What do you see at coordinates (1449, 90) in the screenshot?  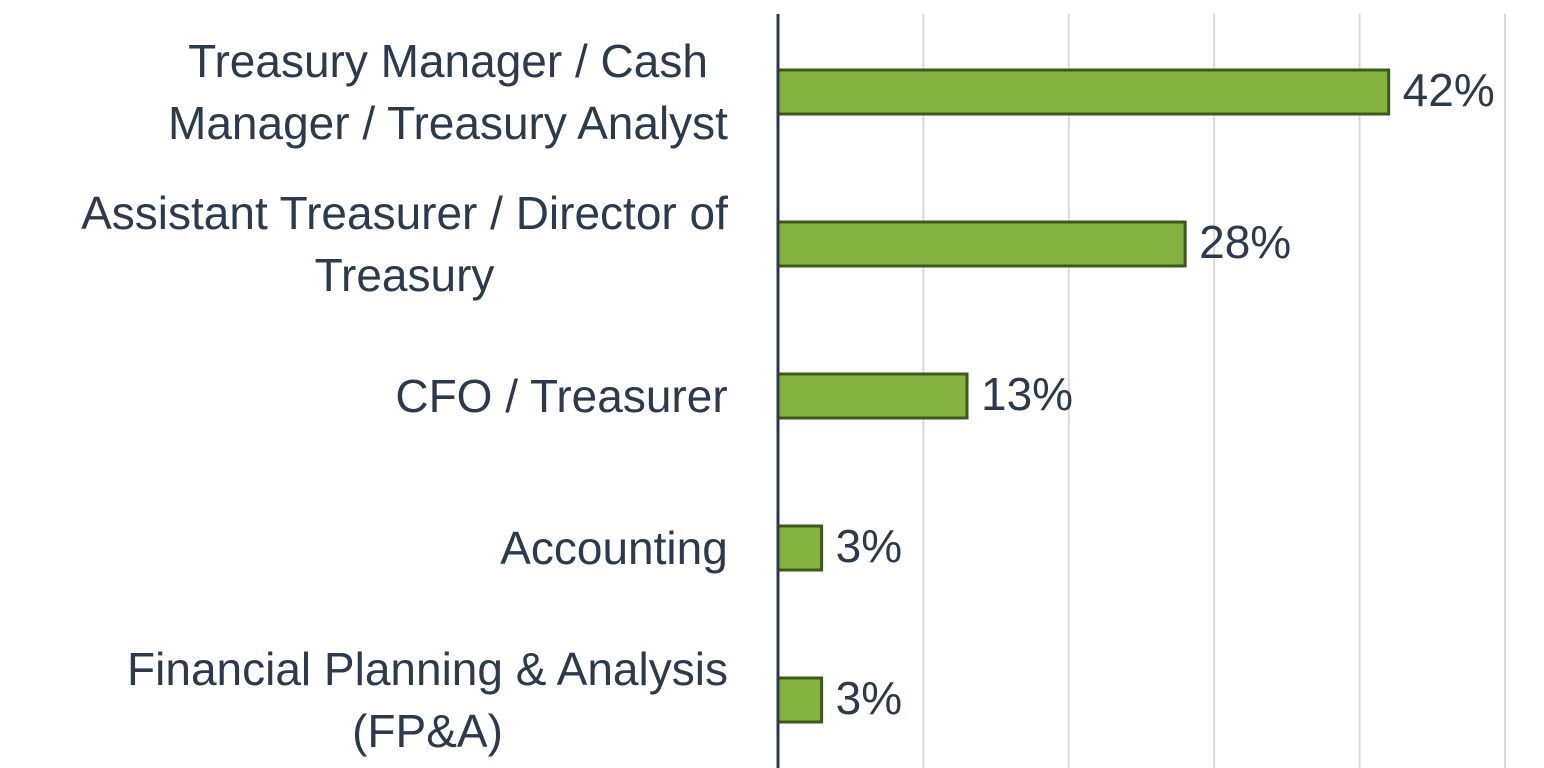 I see `value-label: 42%` at bounding box center [1449, 90].